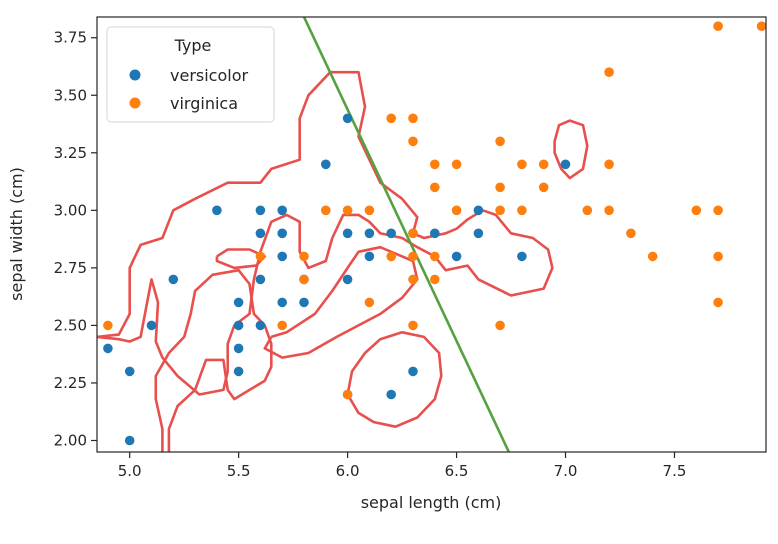 This screenshot has width=778, height=544. I want to click on y-tick-label: 3.00, so click(70, 210).